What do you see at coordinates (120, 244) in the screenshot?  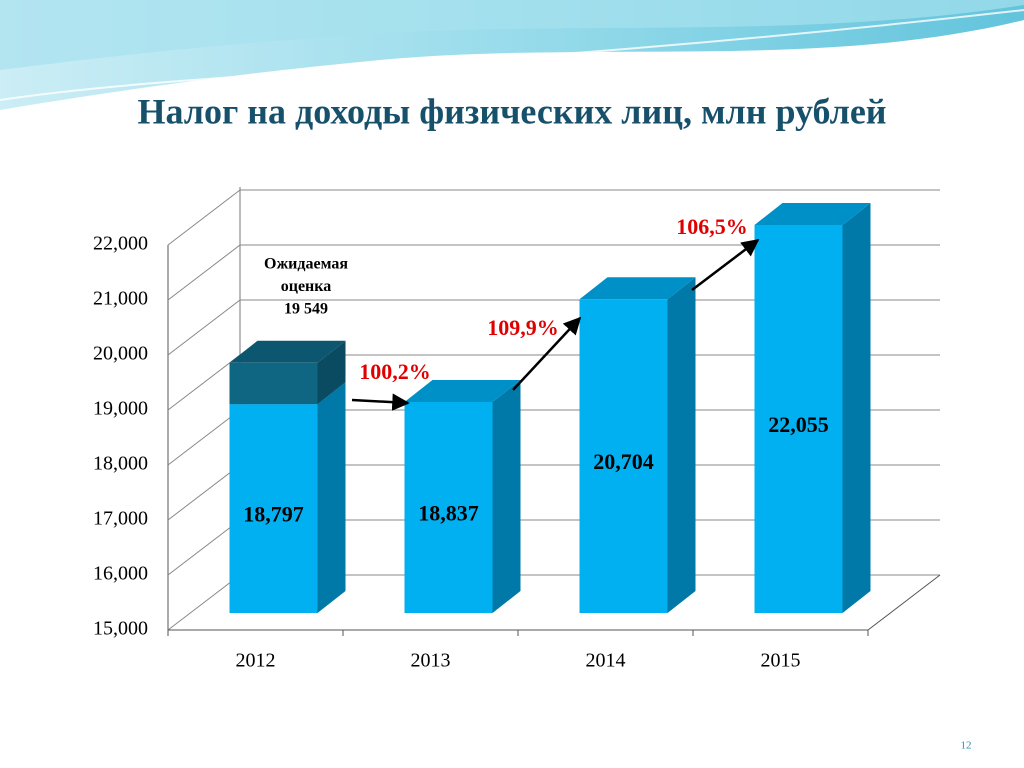 I see `y-tick-label: 22,000` at bounding box center [120, 244].